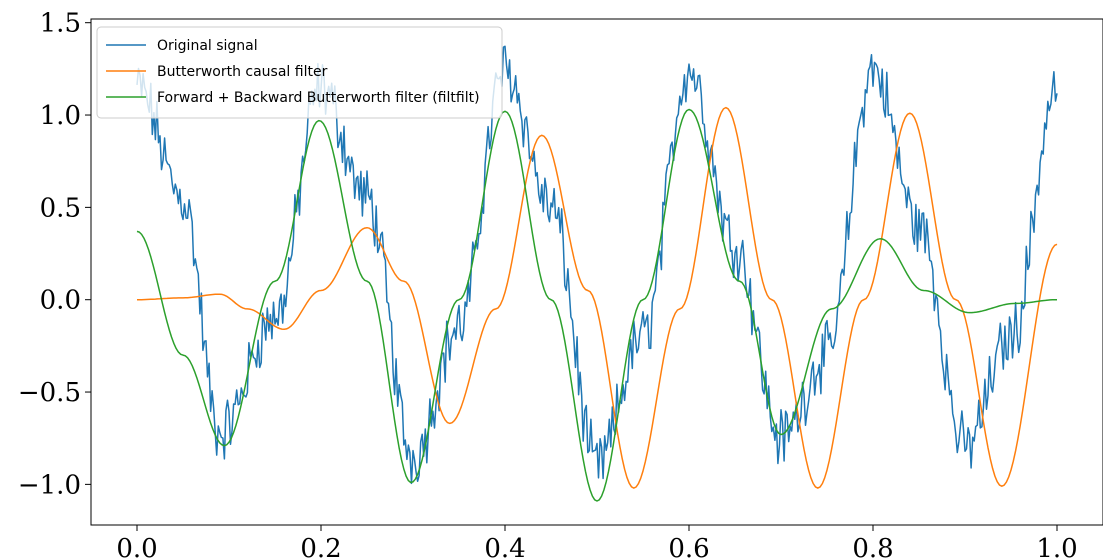 The width and height of the screenshot is (1103, 560). Describe the element at coordinates (688, 547) in the screenshot. I see `x-tick-label: 0.6` at that location.